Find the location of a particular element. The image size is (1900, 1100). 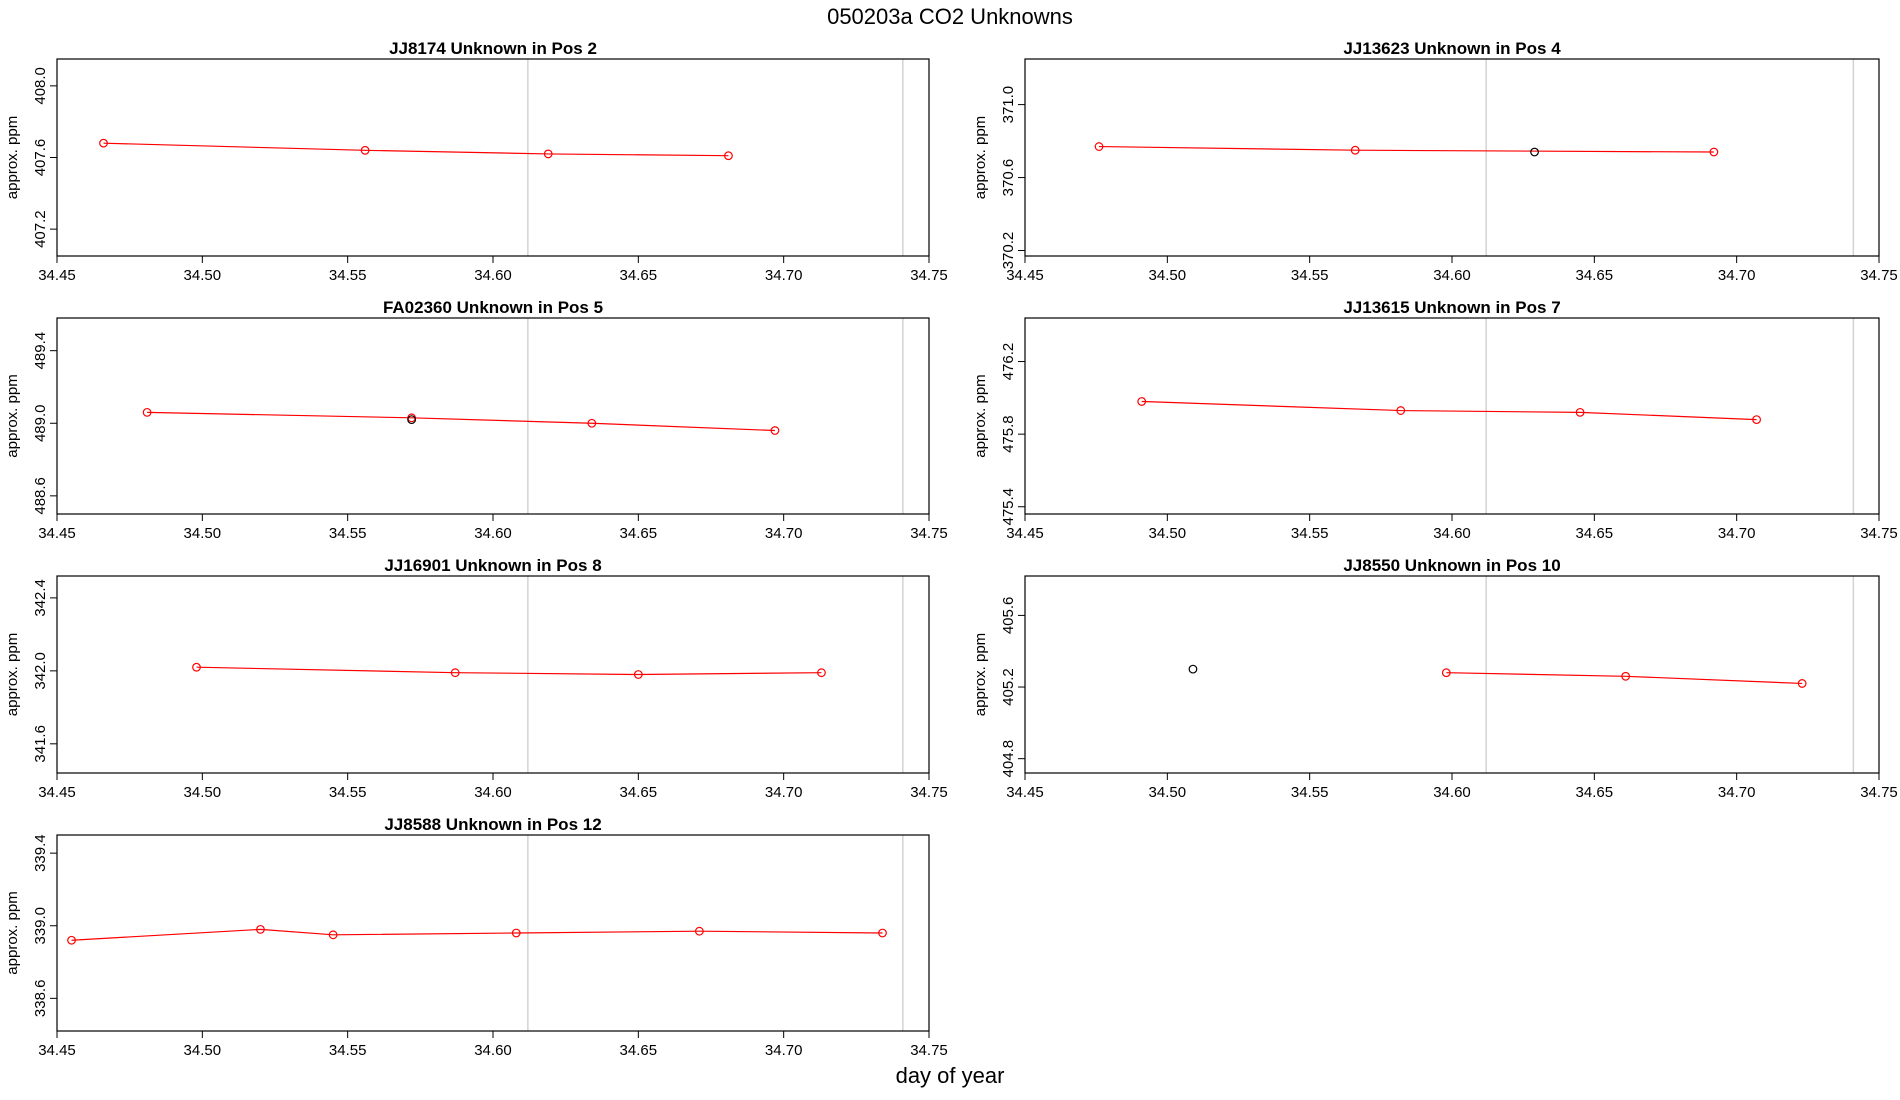

panel-title: JJ16901 Unknown in Pos 8 is located at coordinates (492, 565).